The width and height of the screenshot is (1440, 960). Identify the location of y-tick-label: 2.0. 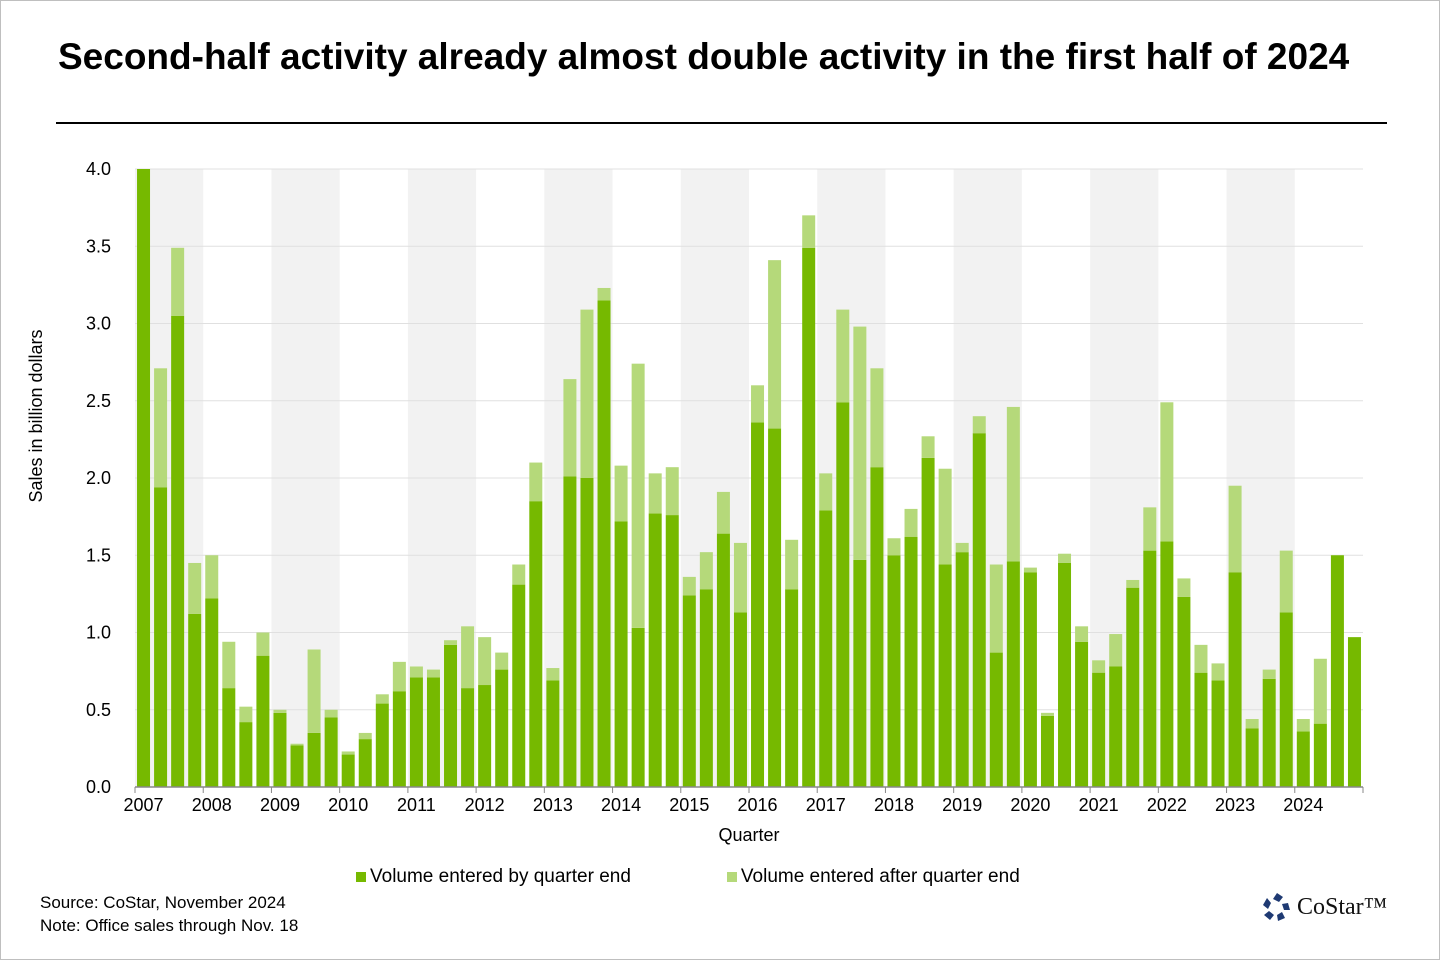
(98, 478).